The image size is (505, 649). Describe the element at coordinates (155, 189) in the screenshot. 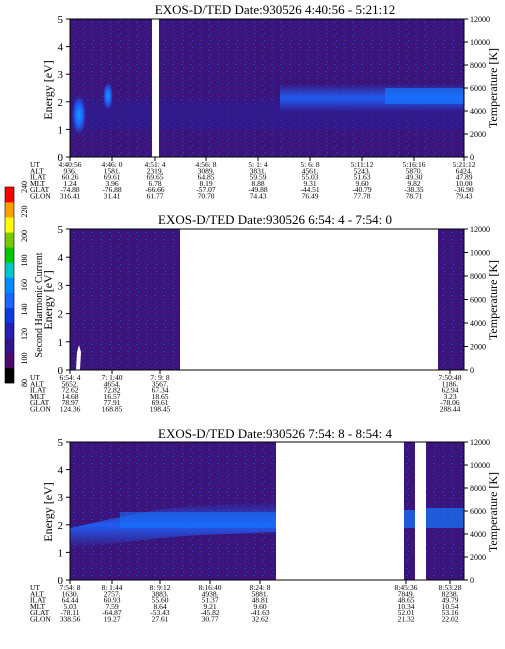

I see `orbit-cell: -66.66` at that location.